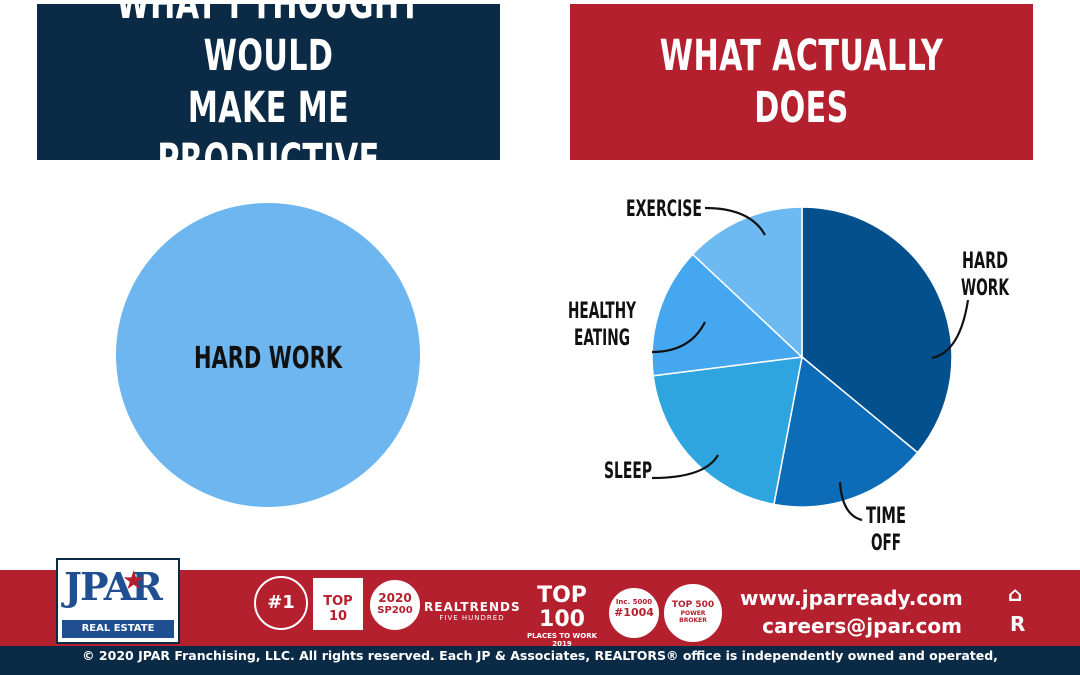 Image resolution: width=1080 pixels, height=675 pixels. What do you see at coordinates (338, 609) in the screenshot?
I see `badge-top10-text: TOP 10` at bounding box center [338, 609].